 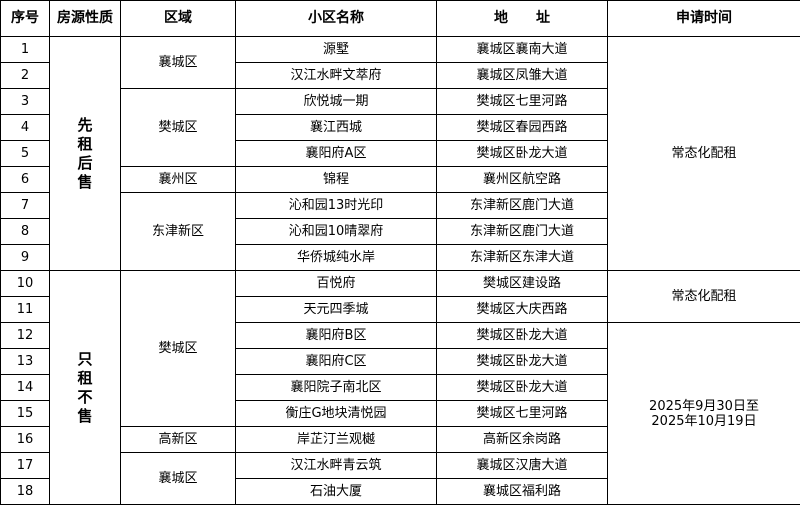 What do you see at coordinates (25, 49) in the screenshot?
I see `row-number: 1` at bounding box center [25, 49].